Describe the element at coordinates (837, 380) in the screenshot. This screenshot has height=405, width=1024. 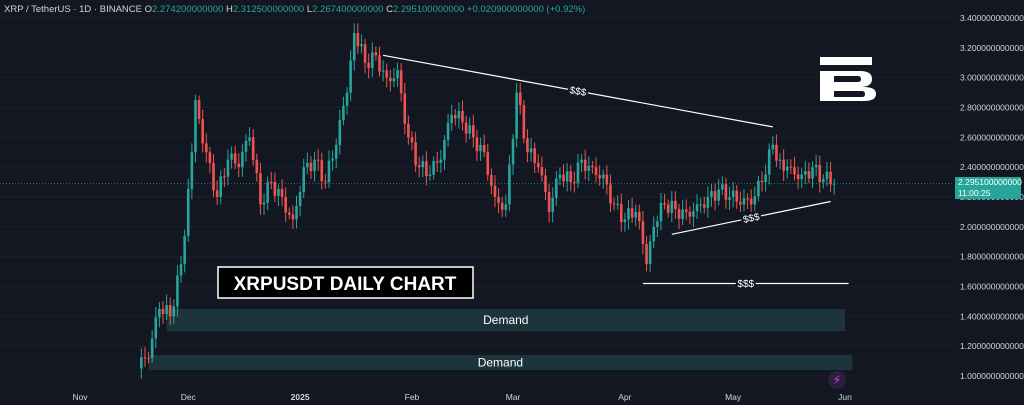
I see `lightning-icon: ⚡` at that location.